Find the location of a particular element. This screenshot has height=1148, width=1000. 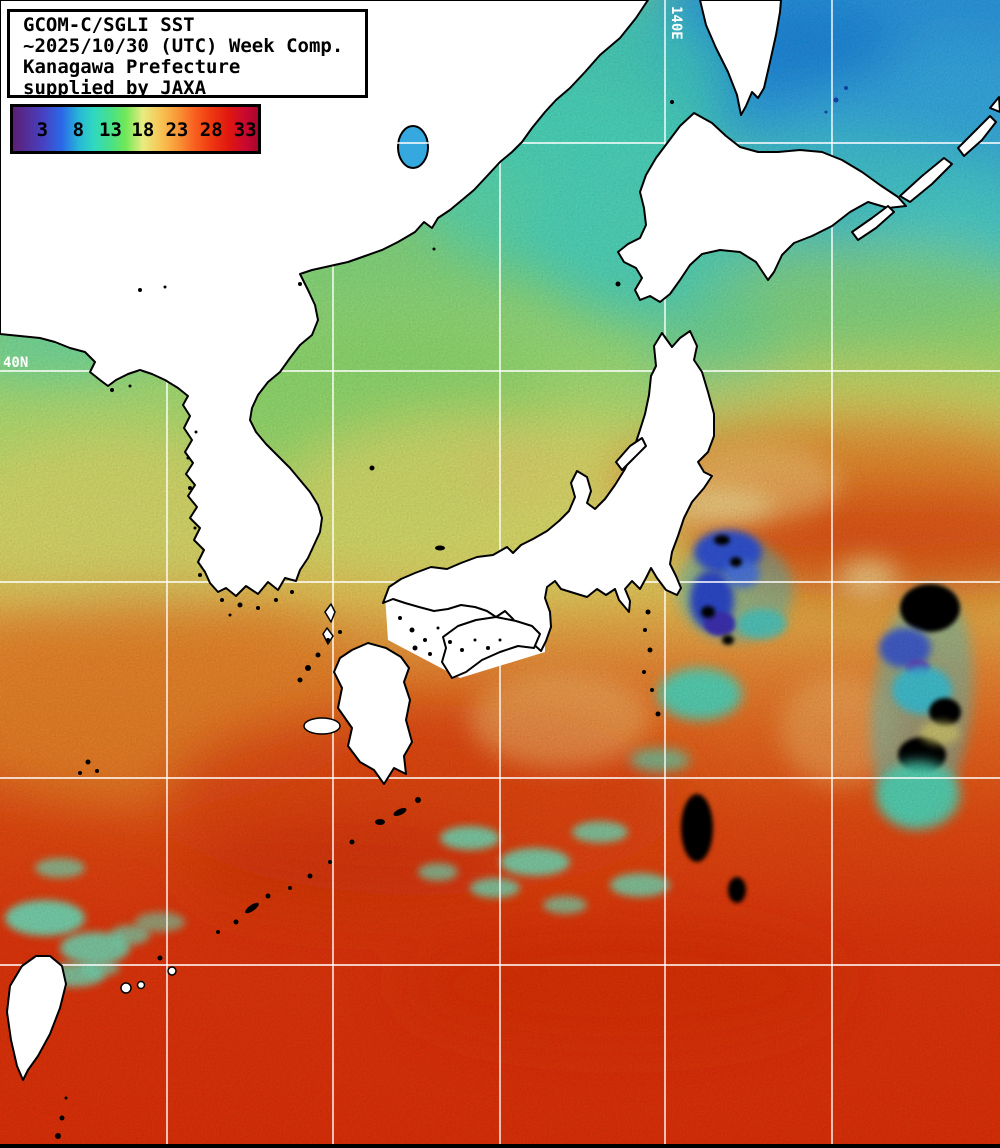

land-sado-island is located at coordinates (631, 454).